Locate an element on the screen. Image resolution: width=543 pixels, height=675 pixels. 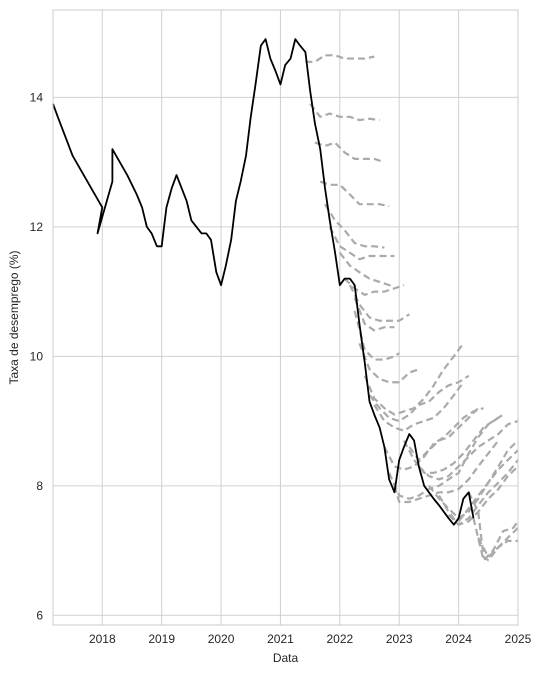
x-tick-label: 2023 is located at coordinates (399, 639).